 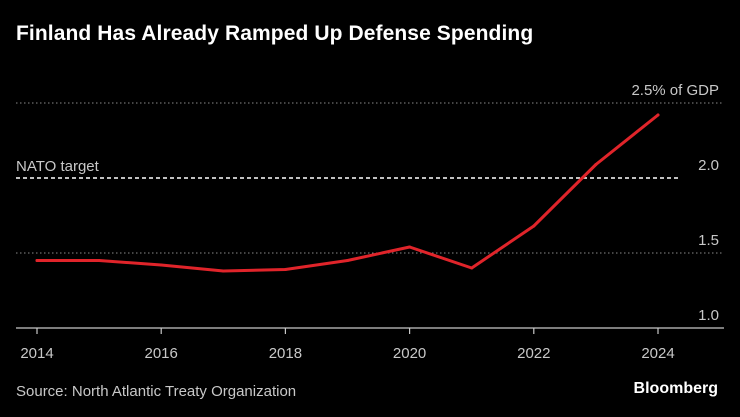 What do you see at coordinates (409, 353) in the screenshot?
I see `x-tick-label: 2020` at bounding box center [409, 353].